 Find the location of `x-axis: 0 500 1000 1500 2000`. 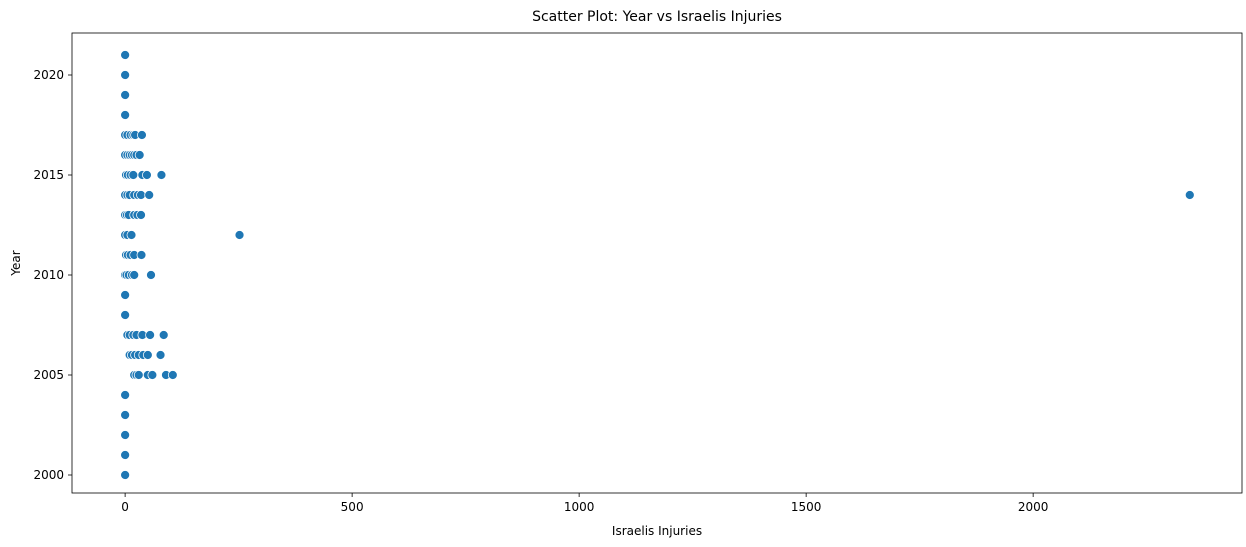

x-axis: 0 500 1000 1500 2000 is located at coordinates (584, 503).